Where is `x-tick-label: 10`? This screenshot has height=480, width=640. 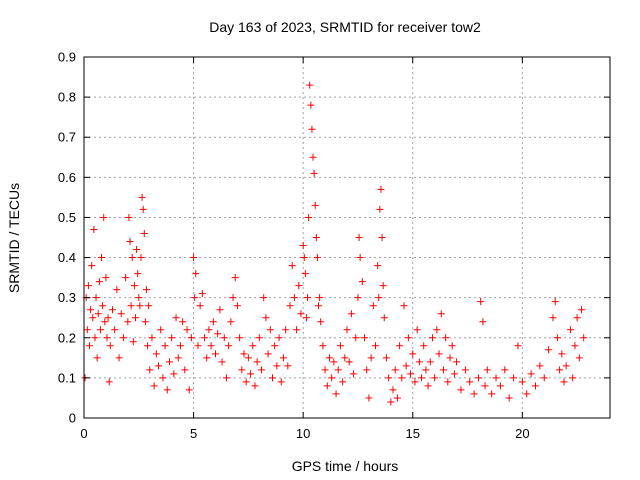
x-tick-label: 10 is located at coordinates (303, 433).